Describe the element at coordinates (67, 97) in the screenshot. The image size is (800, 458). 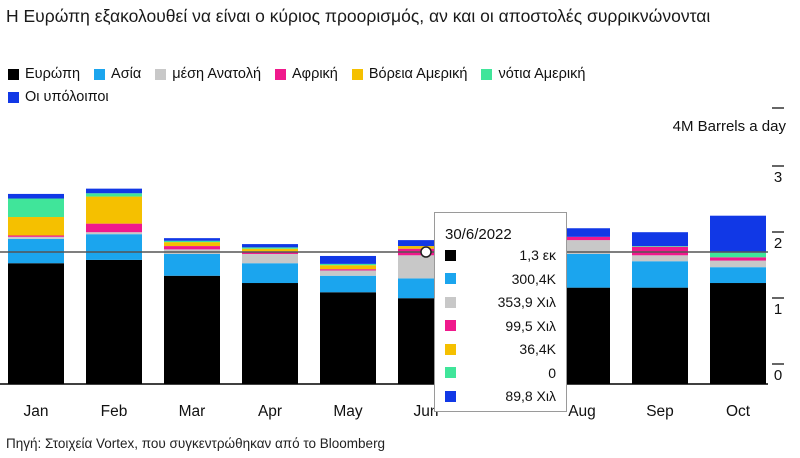
I see `legend-label: Οι υπόλοιποι` at that location.